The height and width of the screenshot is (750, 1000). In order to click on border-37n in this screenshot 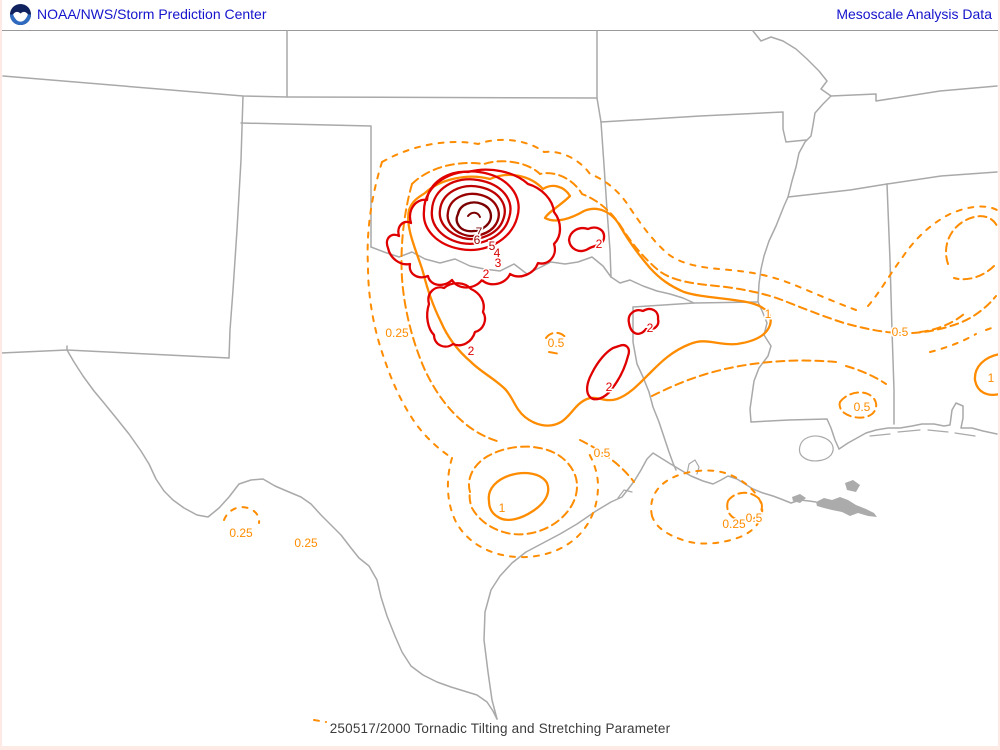, I will do `click(300, 87)`.